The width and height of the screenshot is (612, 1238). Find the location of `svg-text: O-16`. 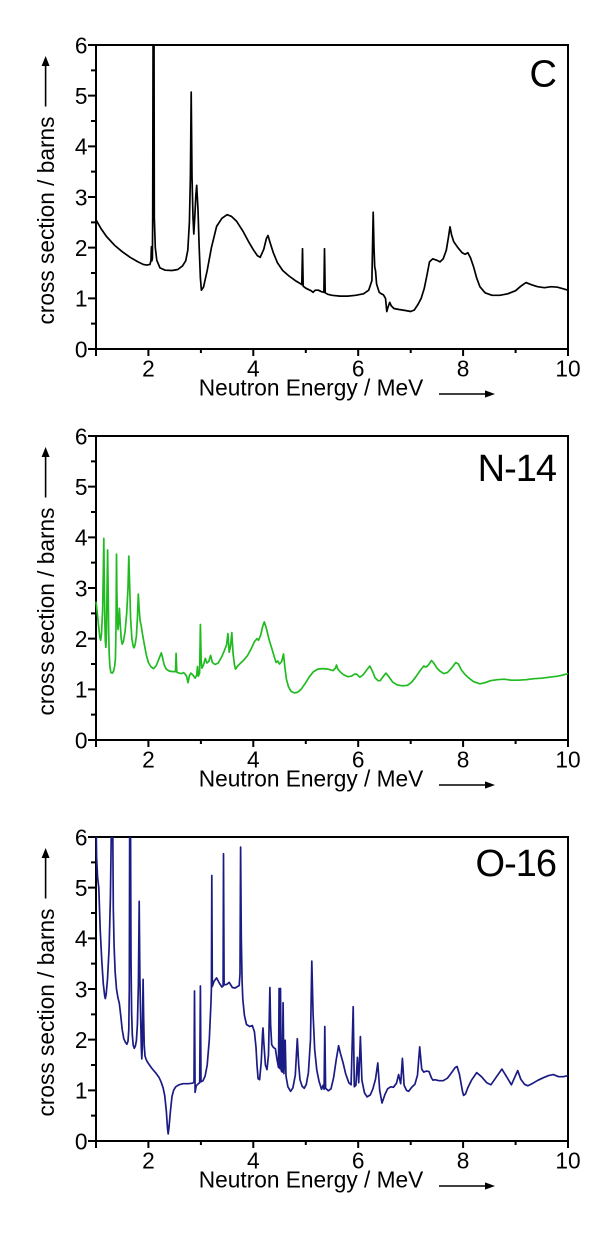

svg-text: O-16 is located at coordinates (516, 864).